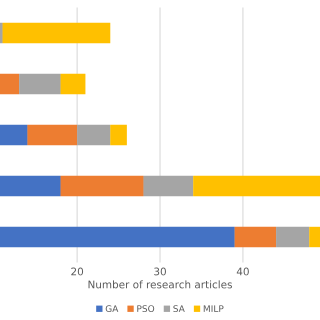  Describe the element at coordinates (145, 308) in the screenshot. I see `legend-label: PSO` at that location.